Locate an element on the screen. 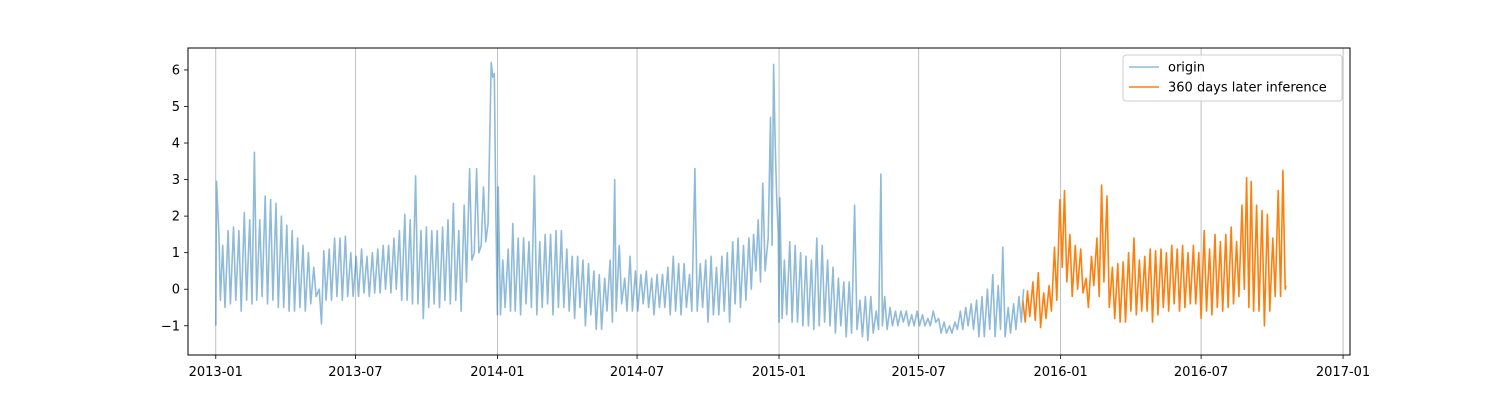  series-line-inference is located at coordinates (1154, 249).